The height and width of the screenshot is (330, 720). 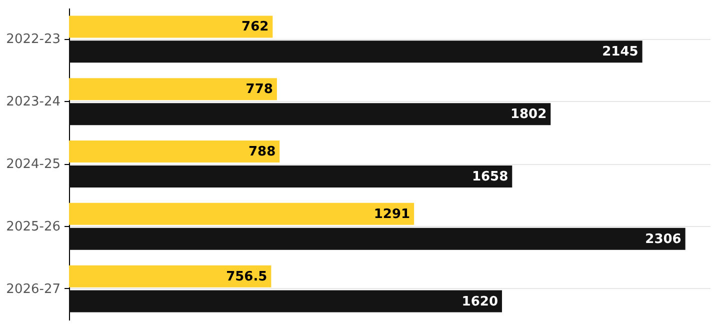 What do you see at coordinates (33, 102) in the screenshot?
I see `y-tick-label: 2023-24` at bounding box center [33, 102].